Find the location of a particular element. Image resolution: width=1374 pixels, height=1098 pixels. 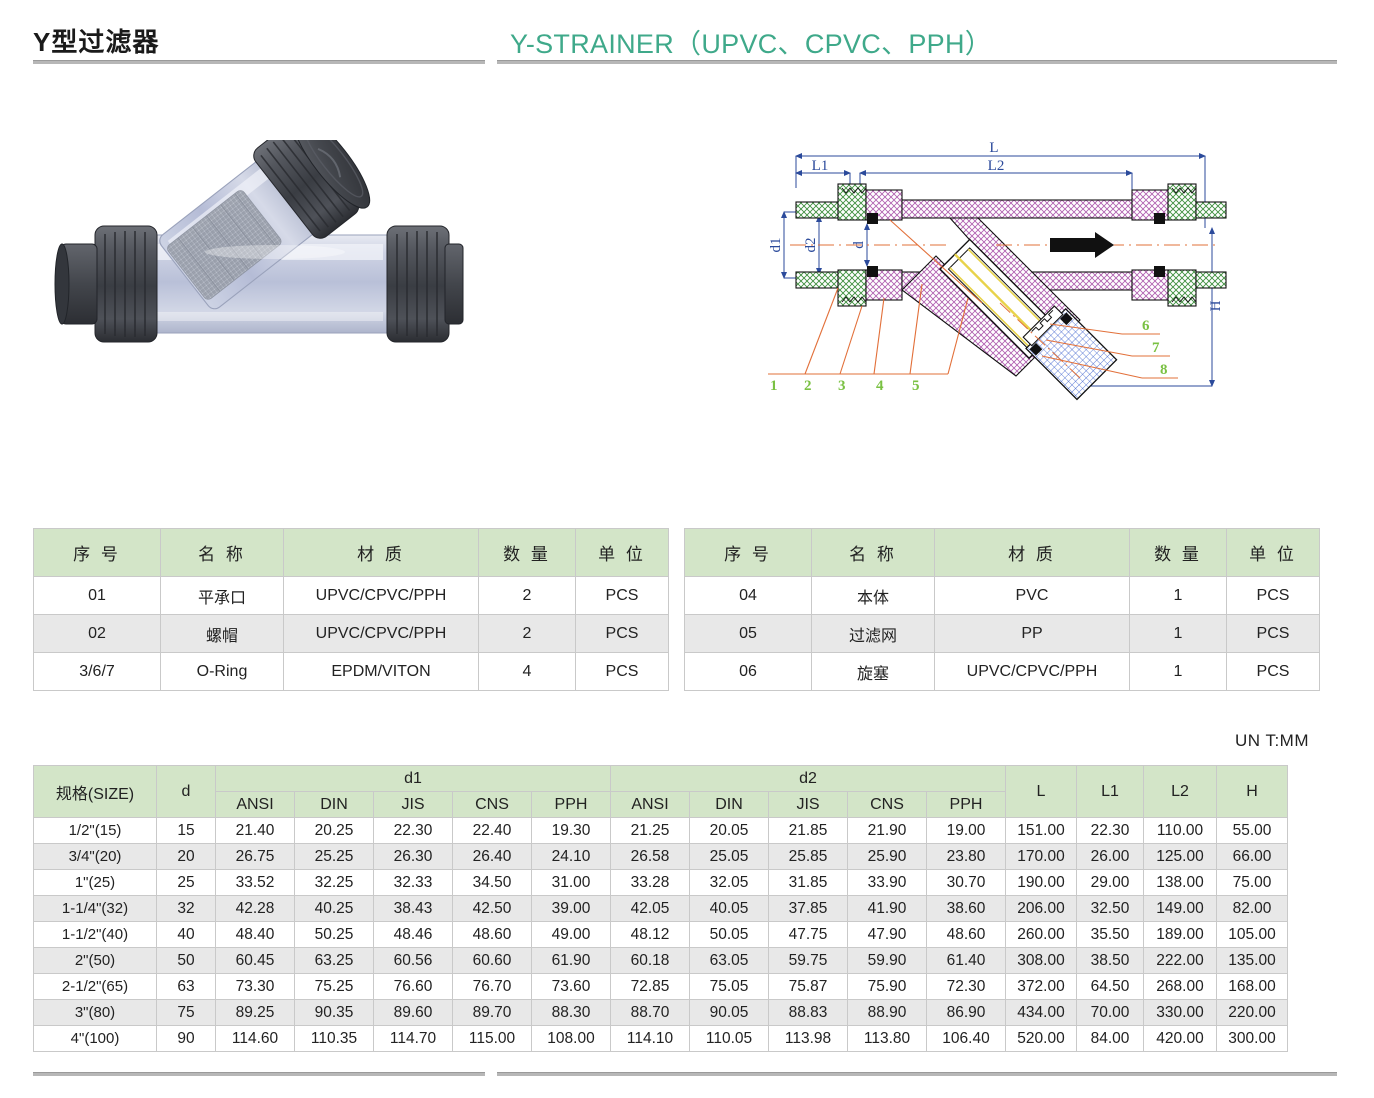

dim-col-H: H is located at coordinates (1252, 791).